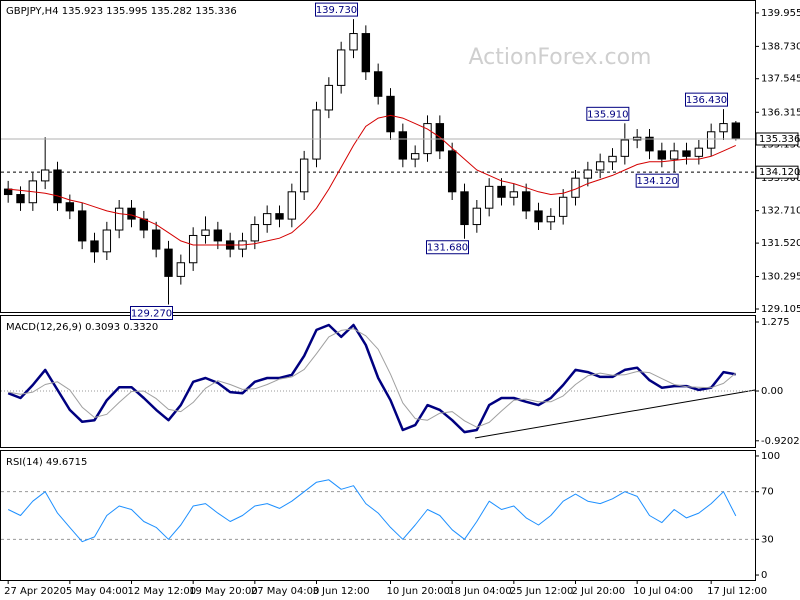  I want to click on annotation-label: 136.430, so click(706, 100).